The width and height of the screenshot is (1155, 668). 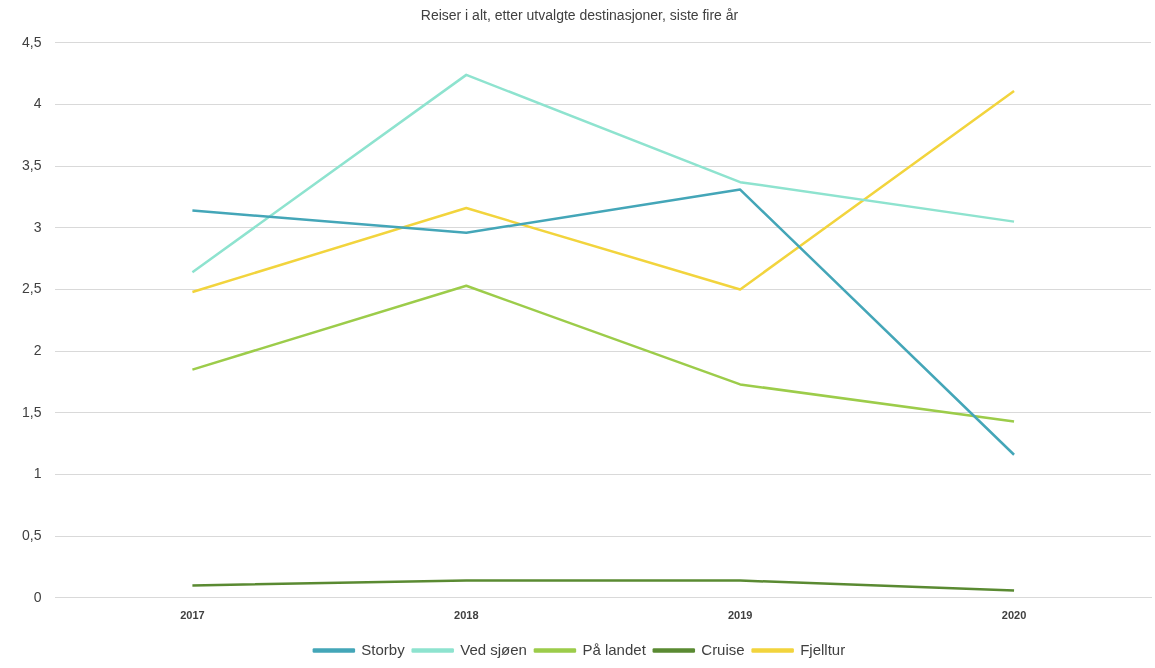 I want to click on y-tick-label: 0,5, so click(x=31, y=534).